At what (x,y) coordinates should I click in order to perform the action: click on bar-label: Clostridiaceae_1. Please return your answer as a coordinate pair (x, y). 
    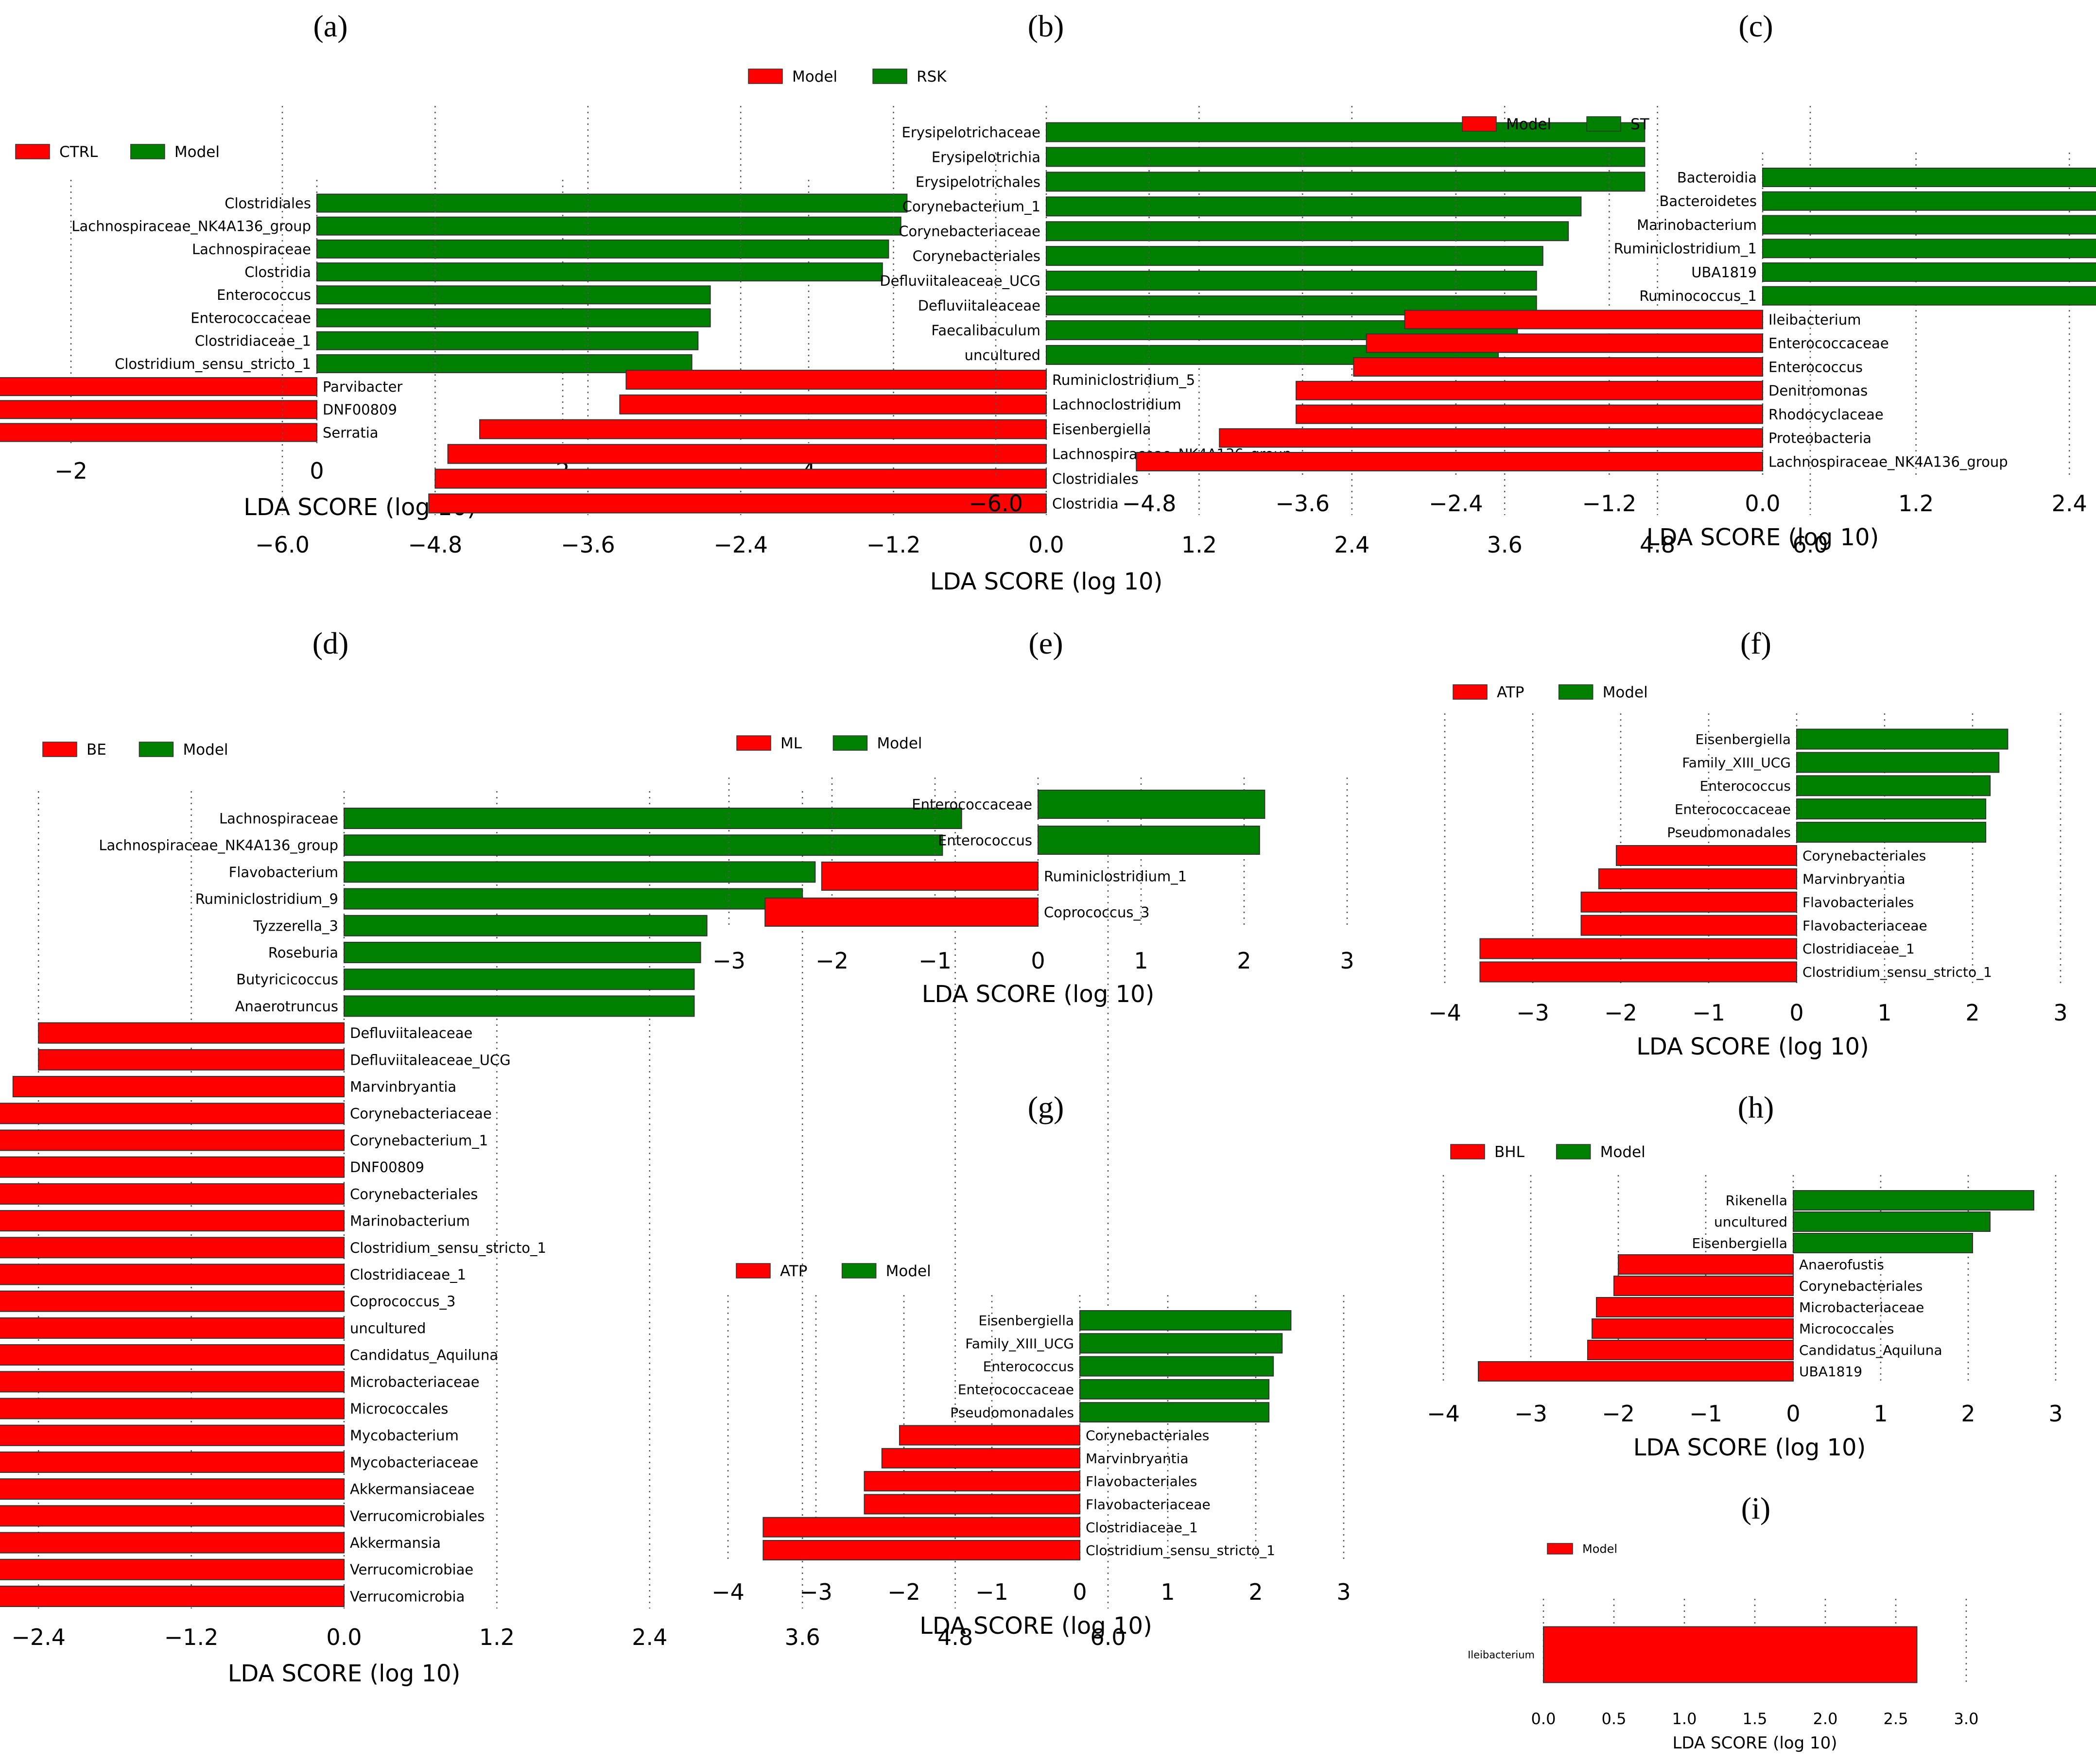
    Looking at the image, I should click on (1142, 1528).